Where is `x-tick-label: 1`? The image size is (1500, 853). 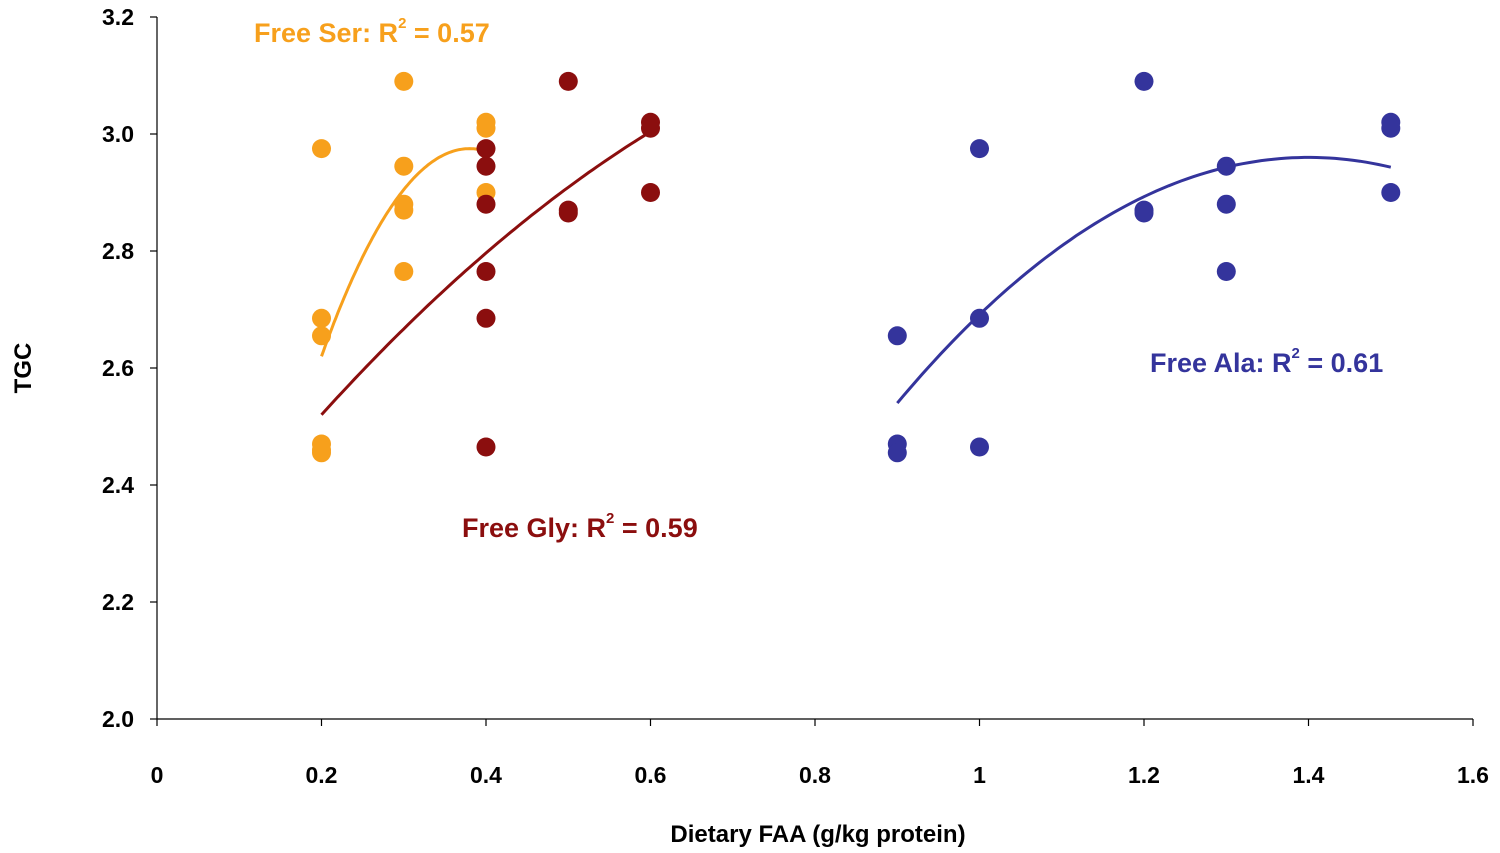 x-tick-label: 1 is located at coordinates (979, 775).